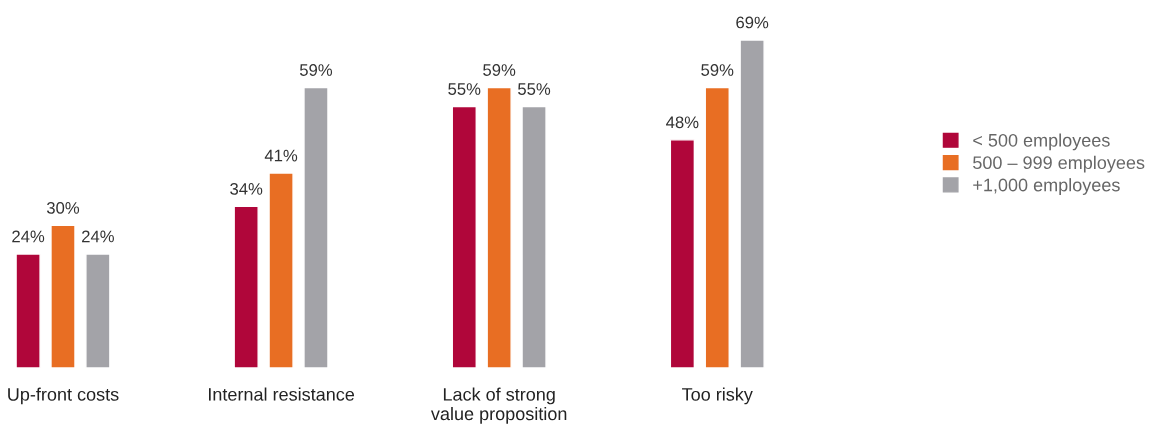 This screenshot has height=432, width=1159. I want to click on legend-label: +1,000 employees, so click(1046, 186).